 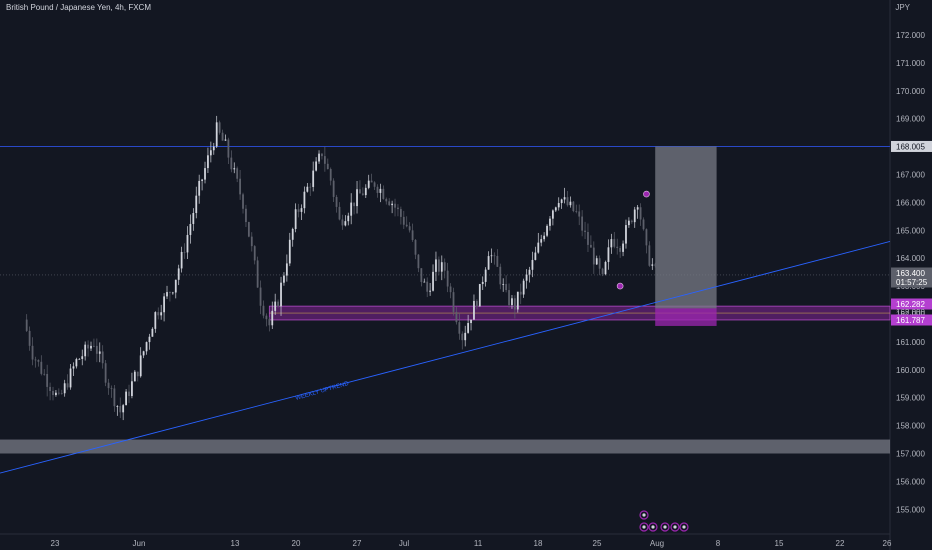 What do you see at coordinates (910, 509) in the screenshot?
I see `y-tick-label: 155.000` at bounding box center [910, 509].